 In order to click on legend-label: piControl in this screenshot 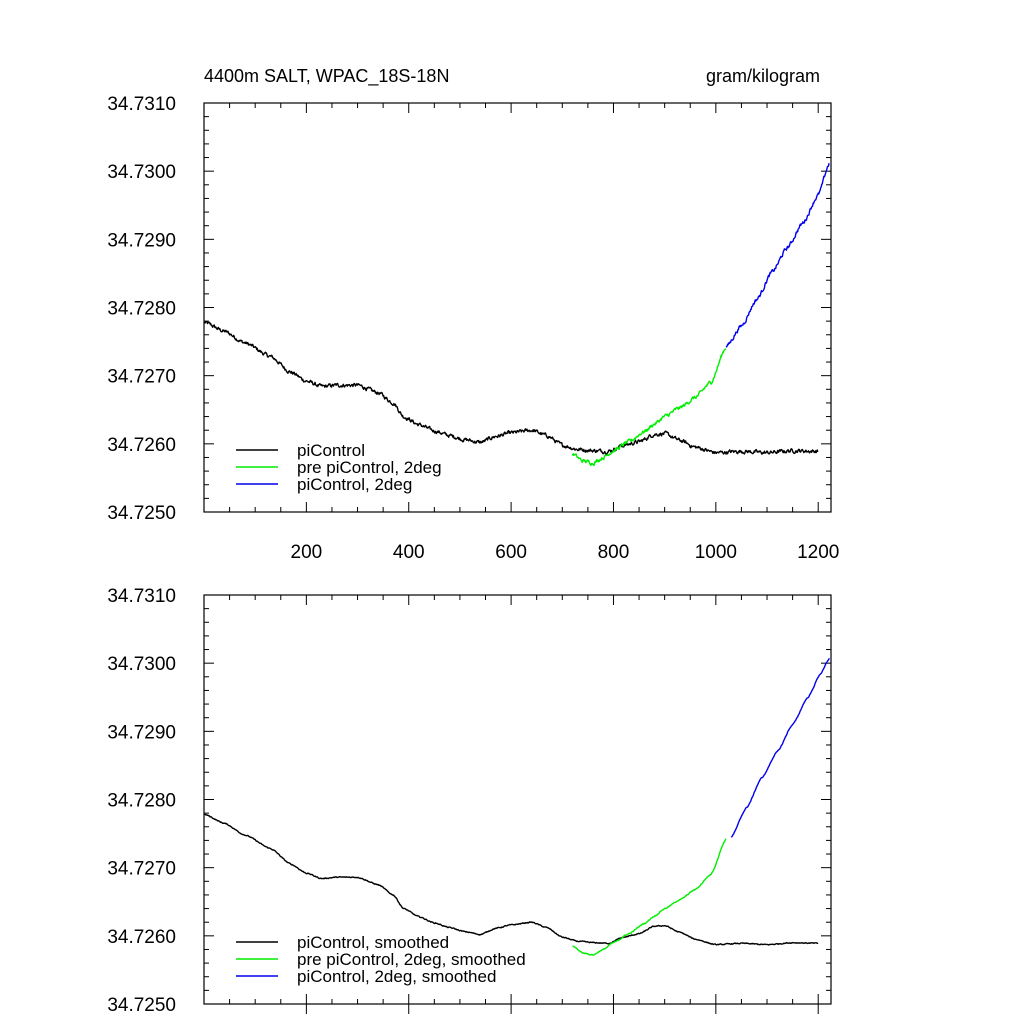, I will do `click(331, 450)`.